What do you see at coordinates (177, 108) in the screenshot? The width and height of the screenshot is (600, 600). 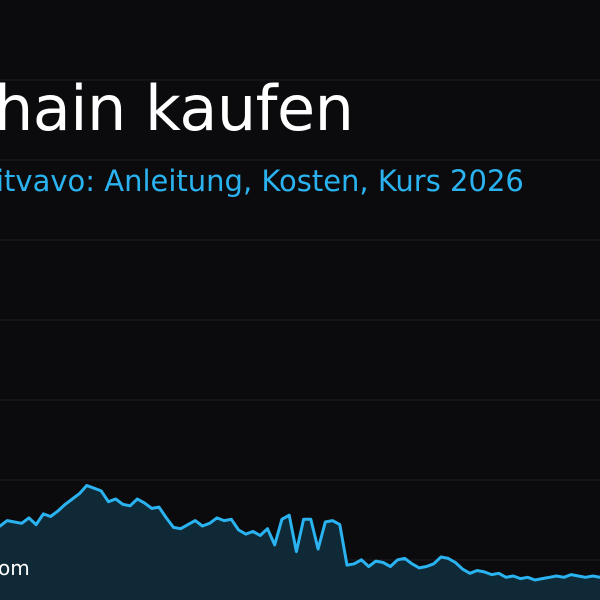 I see `page-title: hain kaufen` at bounding box center [177, 108].